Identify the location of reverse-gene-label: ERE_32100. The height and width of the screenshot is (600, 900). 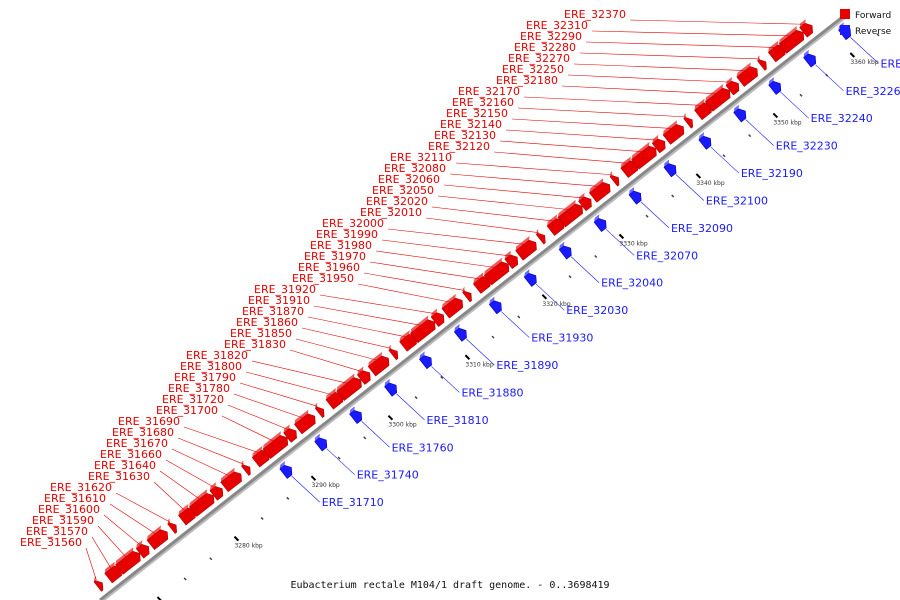
(737, 200).